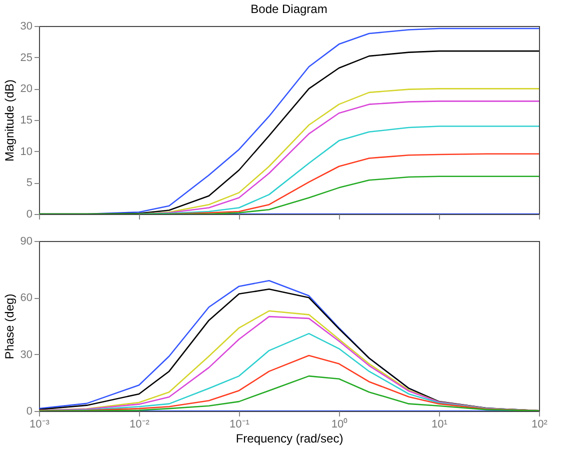  What do you see at coordinates (289, 9) in the screenshot?
I see `chart-title: Bode Diagram` at bounding box center [289, 9].